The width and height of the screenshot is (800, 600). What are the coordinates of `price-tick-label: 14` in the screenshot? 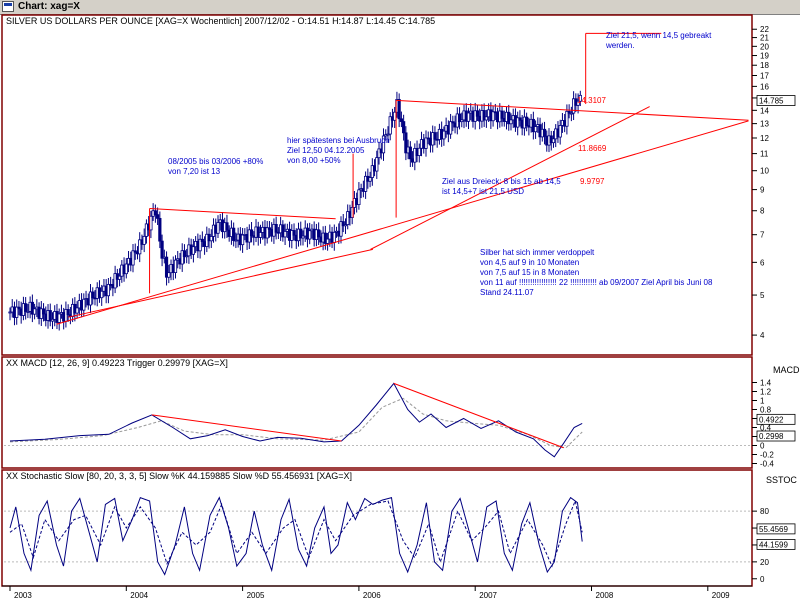 It's located at (764, 110).